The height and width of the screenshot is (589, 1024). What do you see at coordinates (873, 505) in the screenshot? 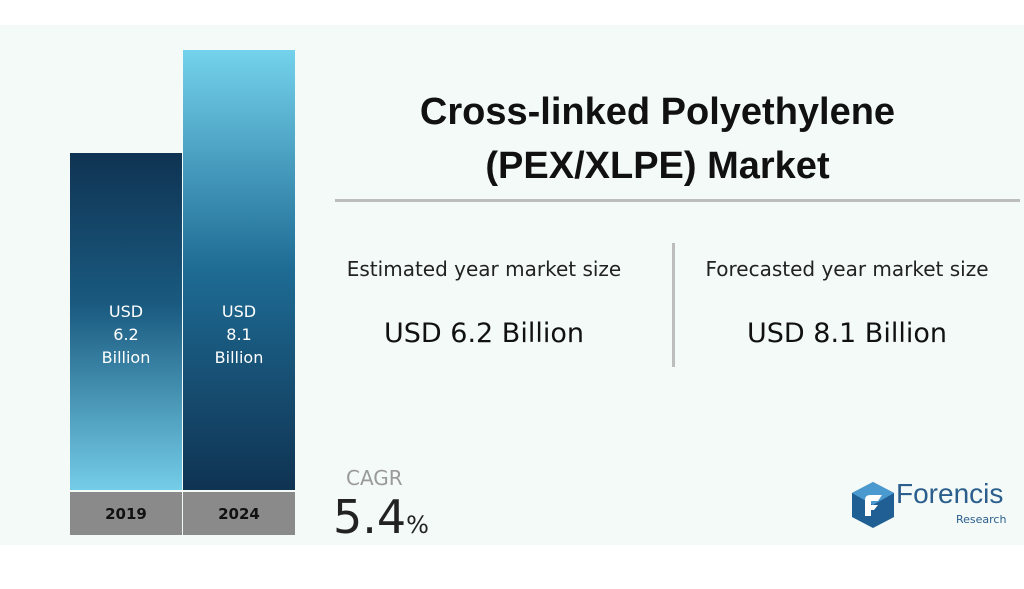
I see `logo-icon` at bounding box center [873, 505].